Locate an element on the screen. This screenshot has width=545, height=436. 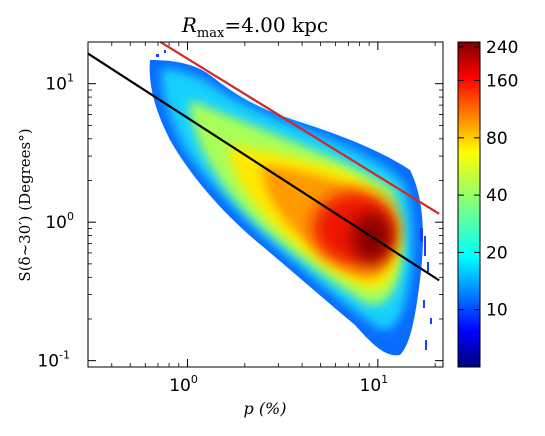
chart-title: Rmax=4.00 kpc is located at coordinates (254, 27).